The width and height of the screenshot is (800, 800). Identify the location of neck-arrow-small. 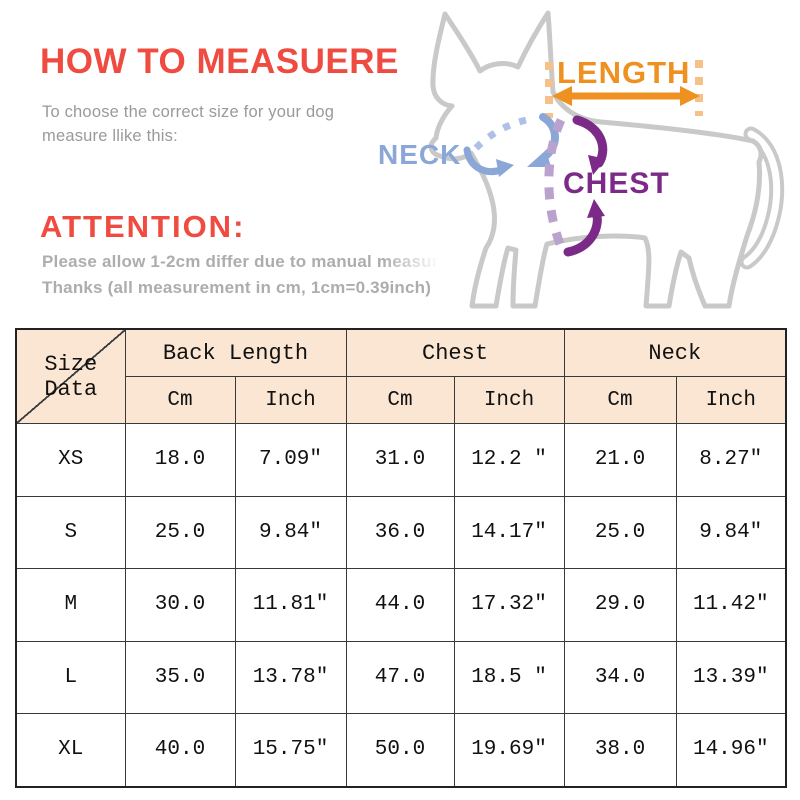
(484, 161).